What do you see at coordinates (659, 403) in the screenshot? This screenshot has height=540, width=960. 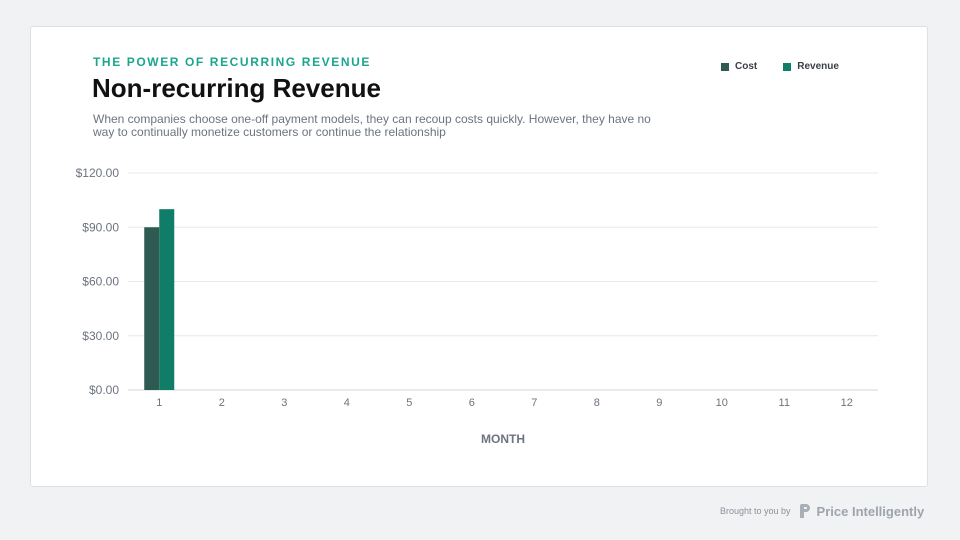 I see `x-tick-label: 9` at bounding box center [659, 403].